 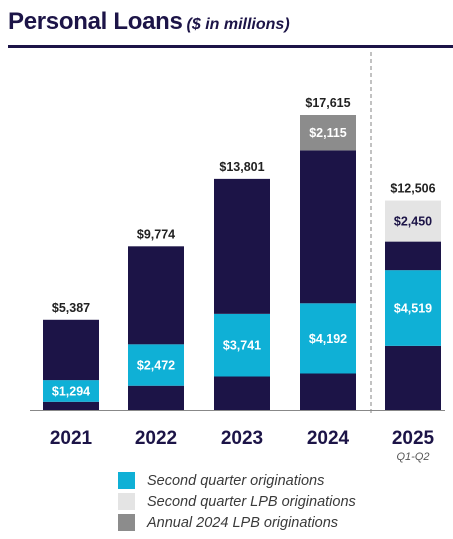 I want to click on legend-swatch-second-quarter, so click(x=126, y=480).